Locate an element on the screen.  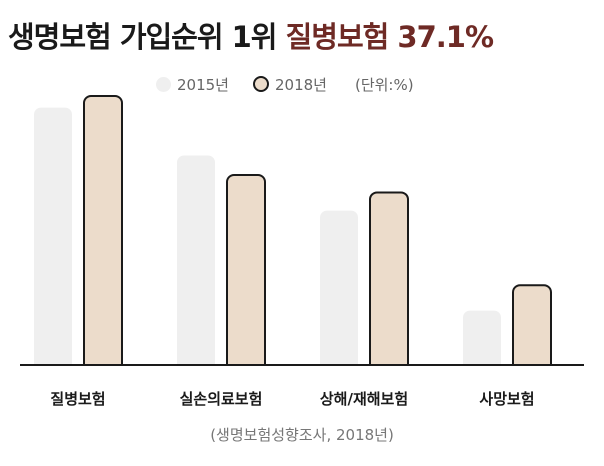
chart-legend: 2015년 2018년 (단위:%) is located at coordinates (285, 84).